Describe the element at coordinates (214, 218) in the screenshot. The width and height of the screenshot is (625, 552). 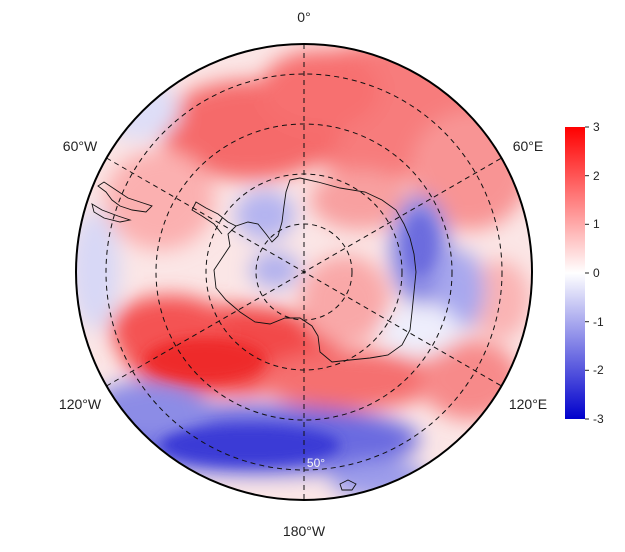
I see `antarctic-peninsula` at that location.